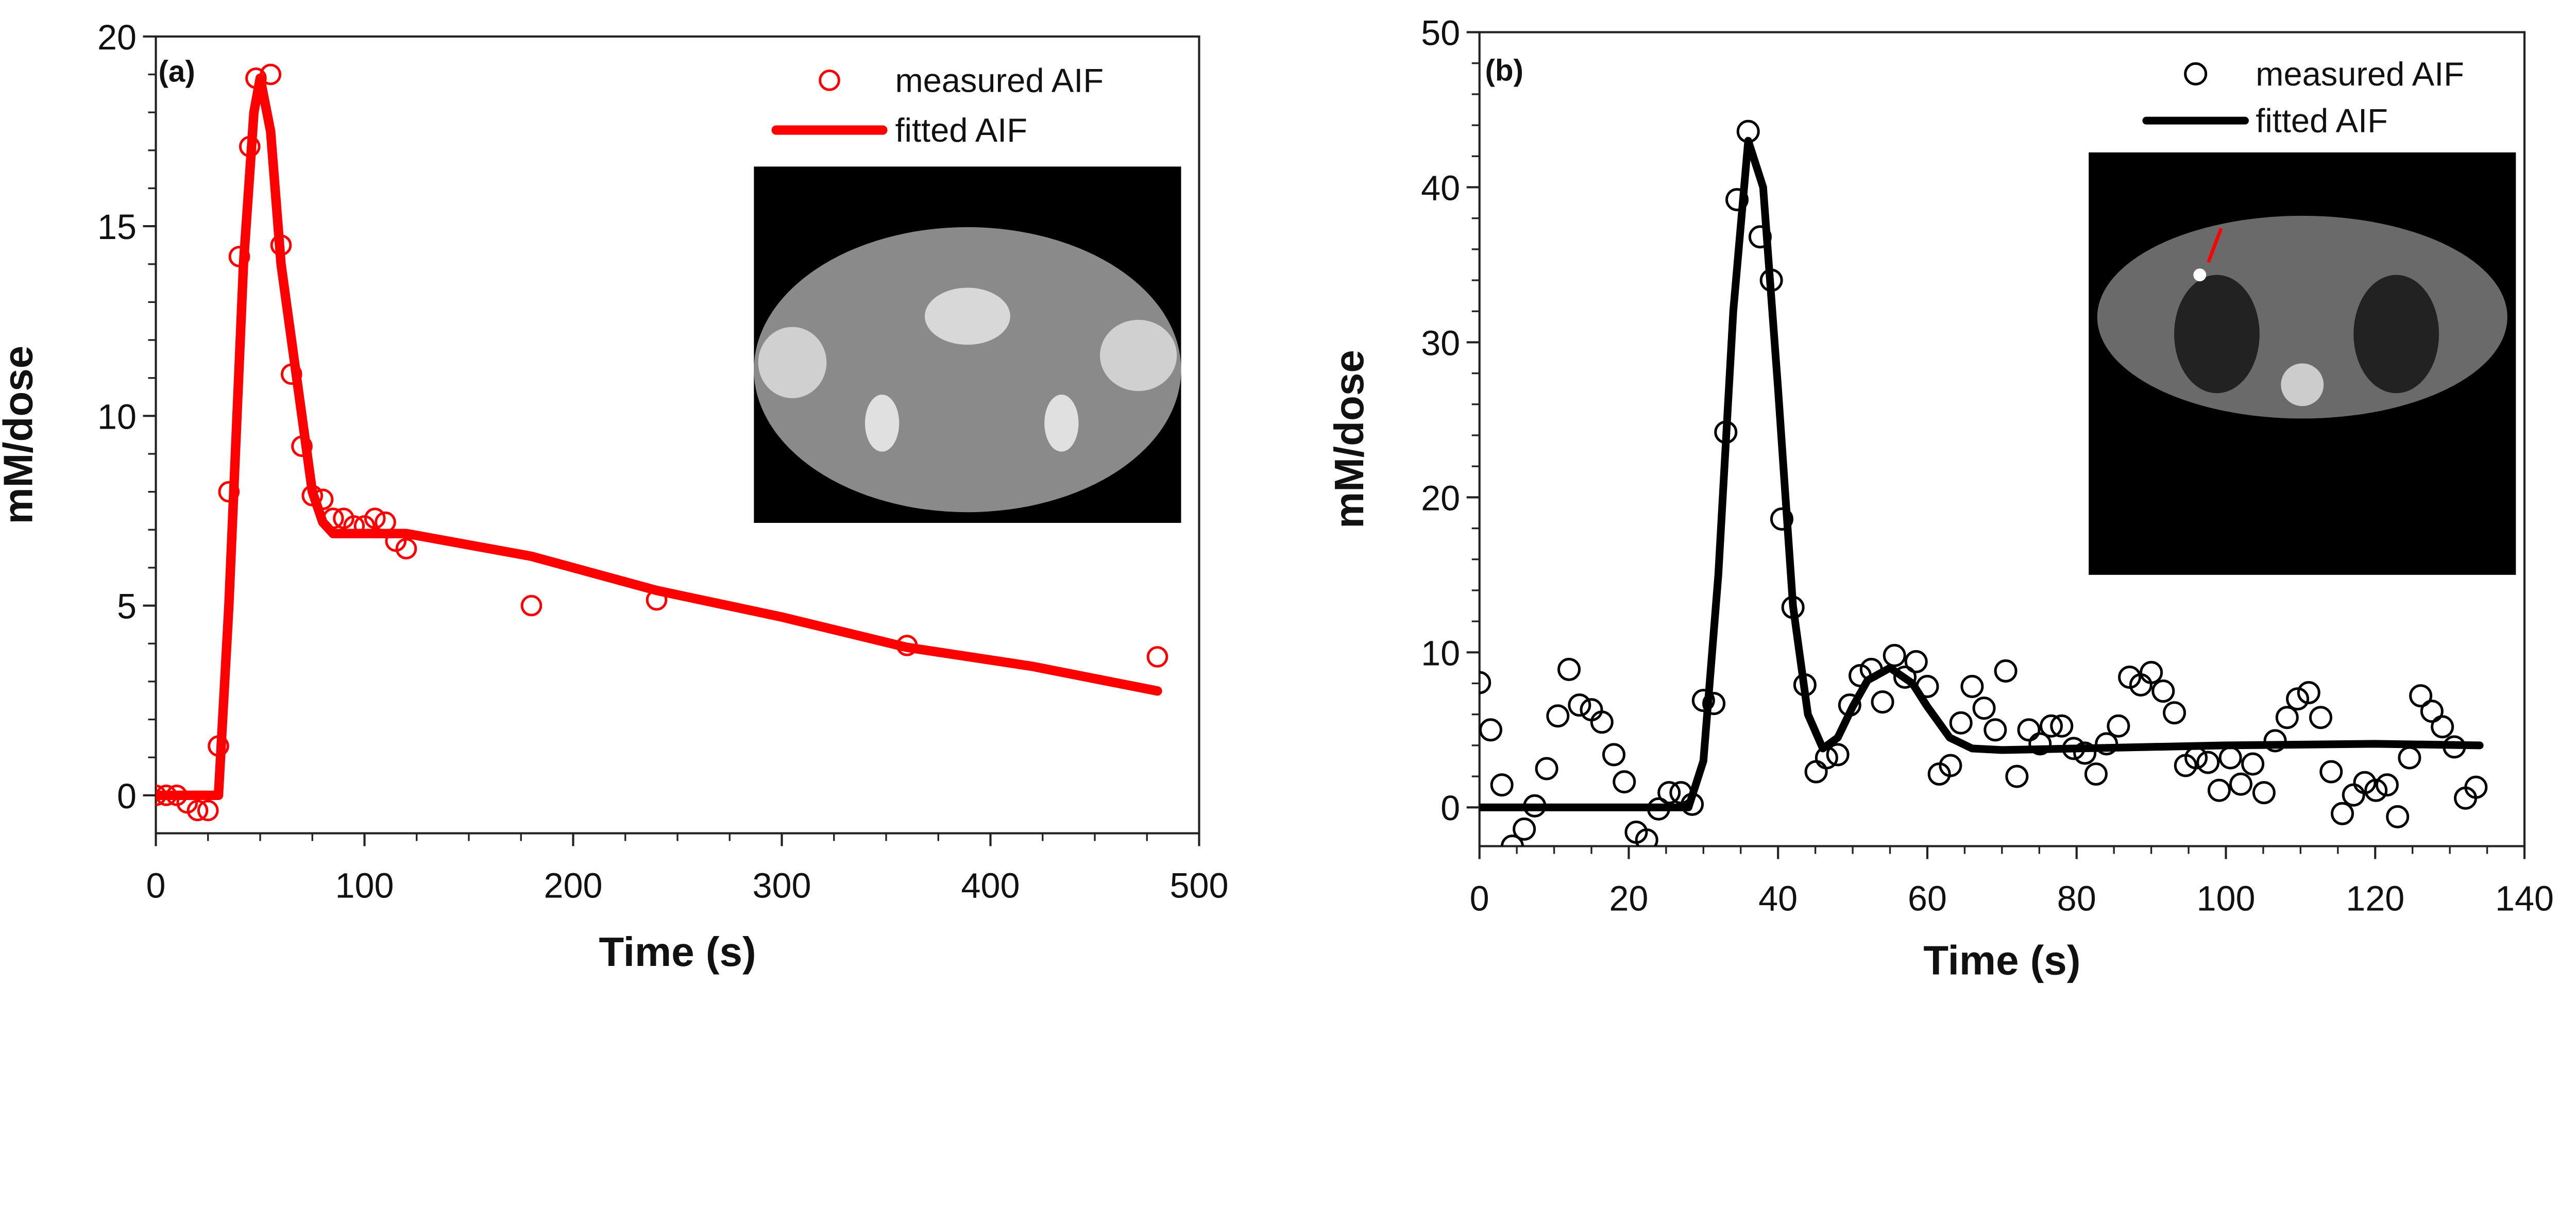 This screenshot has height=1206, width=2576. I want to click on x-tick-label: 400, so click(990, 885).